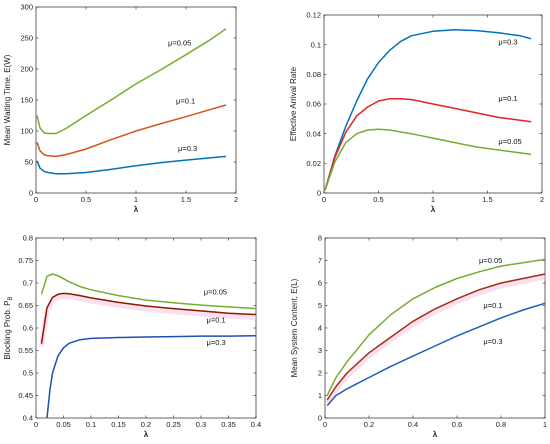 This screenshot has width=550, height=444. What do you see at coordinates (294, 327) in the screenshot?
I see `y-axis-label: Mean System Content, E(L)` at bounding box center [294, 327].